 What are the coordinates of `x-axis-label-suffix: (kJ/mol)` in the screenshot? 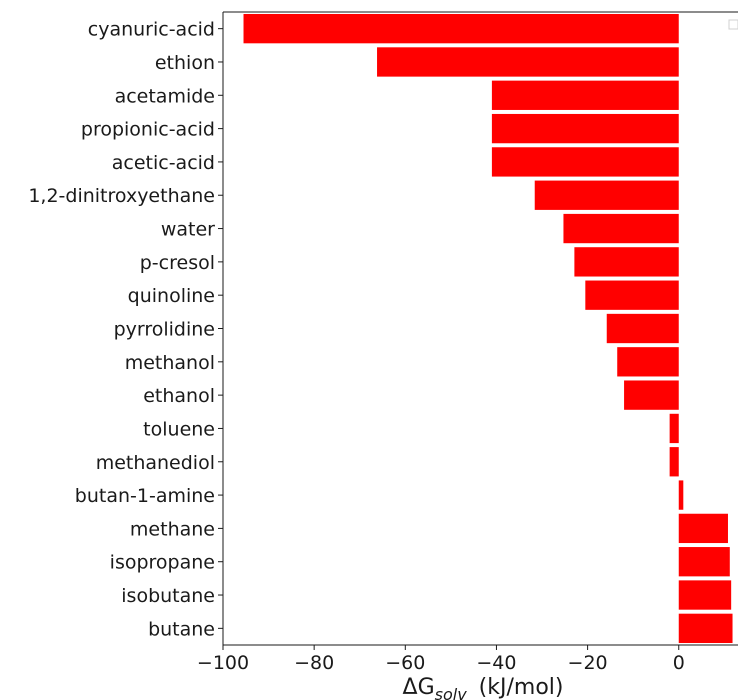 It's located at (521, 687).